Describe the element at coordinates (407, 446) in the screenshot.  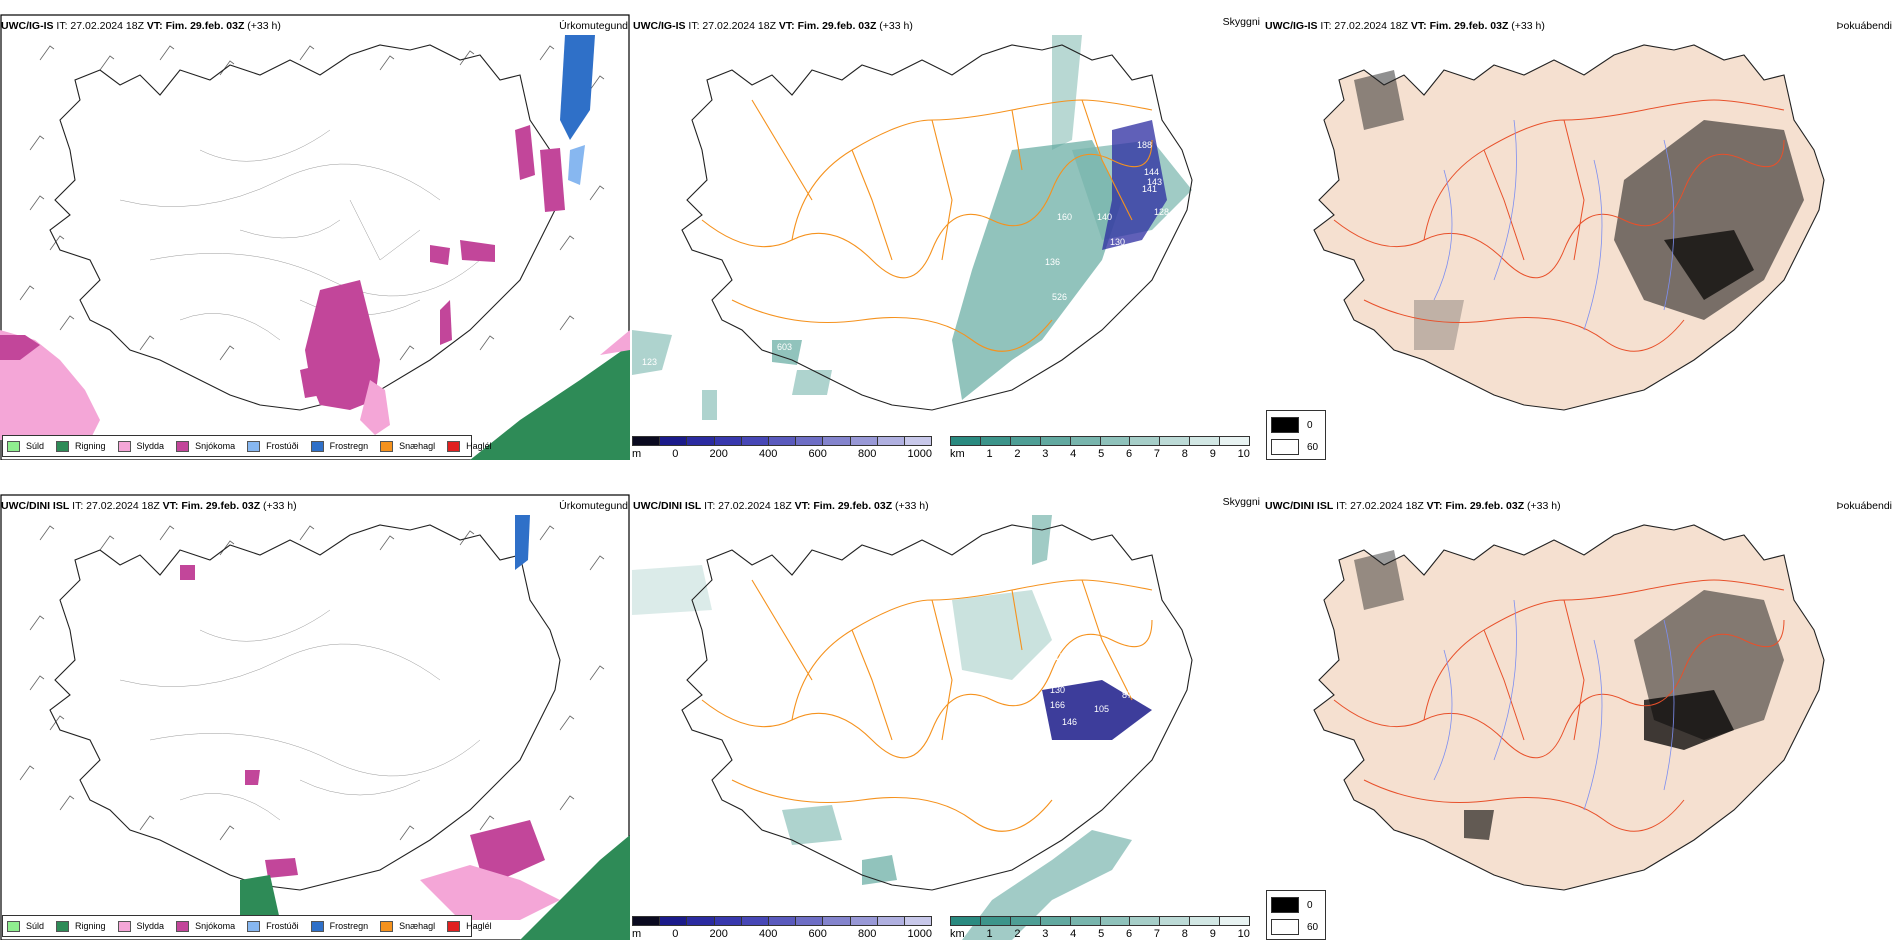
I see `legend-item: Snæhagl` at that location.